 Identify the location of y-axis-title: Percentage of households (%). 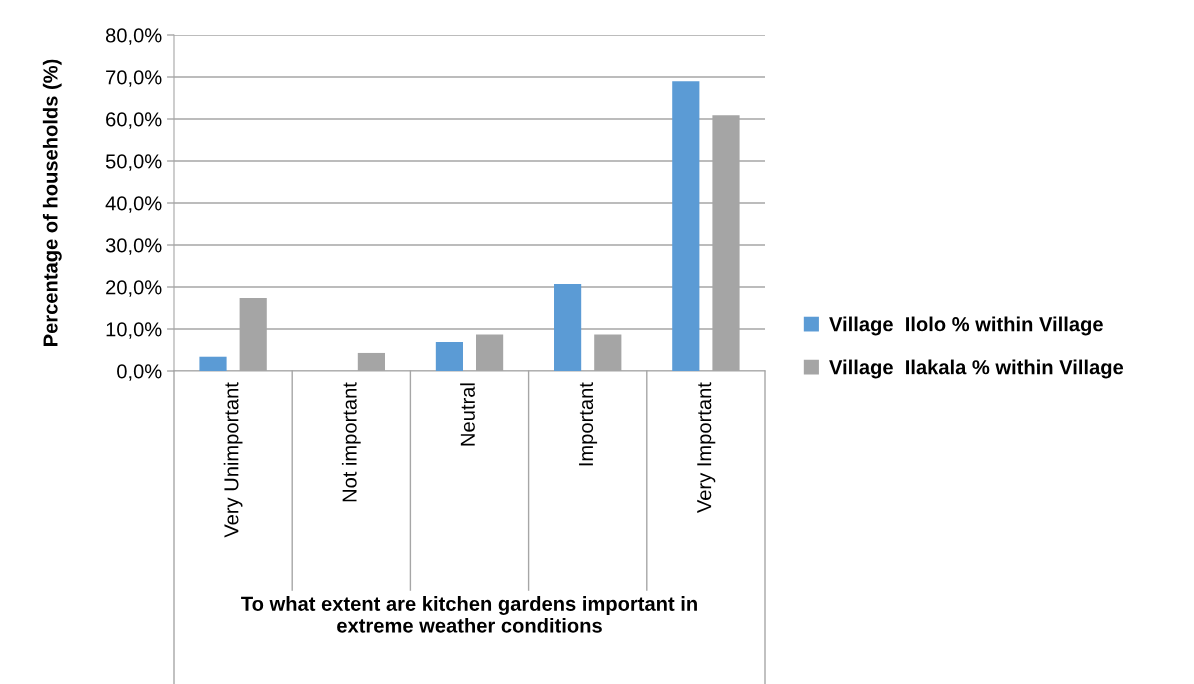
(52, 202).